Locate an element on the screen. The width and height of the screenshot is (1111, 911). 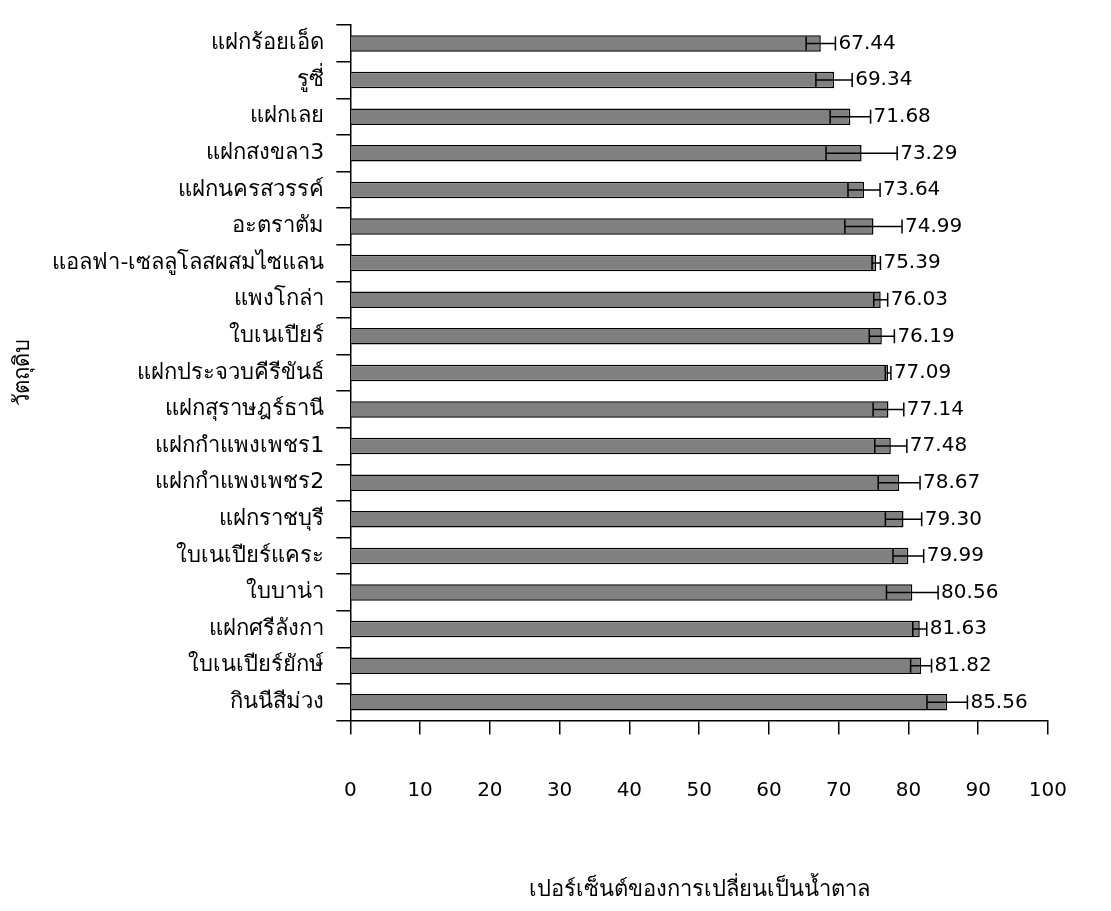
x-tick-label: 10 is located at coordinates (420, 788).